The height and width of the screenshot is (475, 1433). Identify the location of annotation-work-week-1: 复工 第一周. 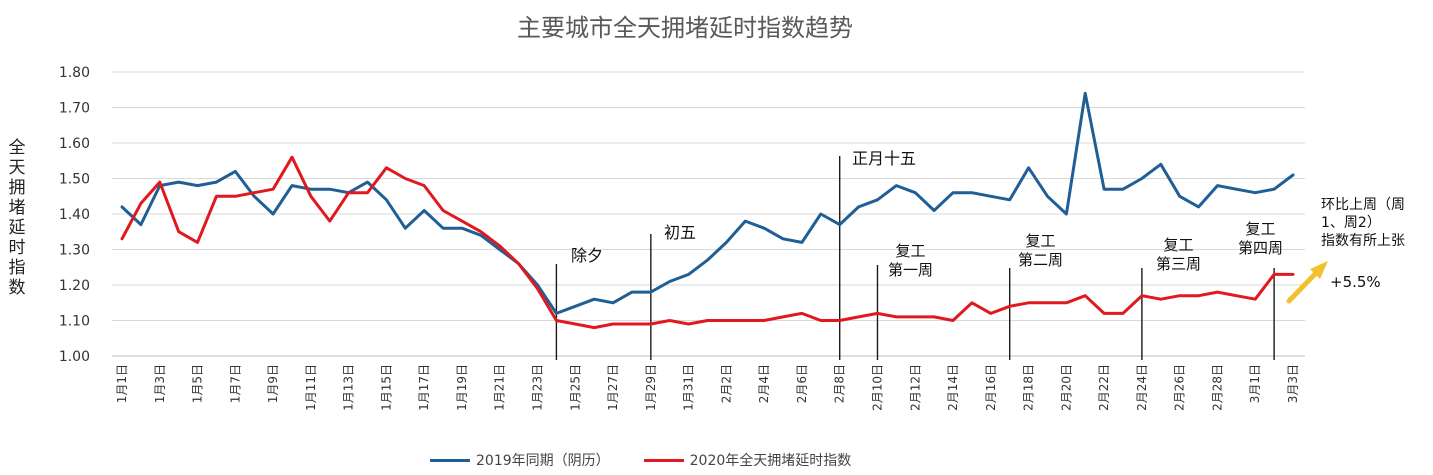
(911, 260).